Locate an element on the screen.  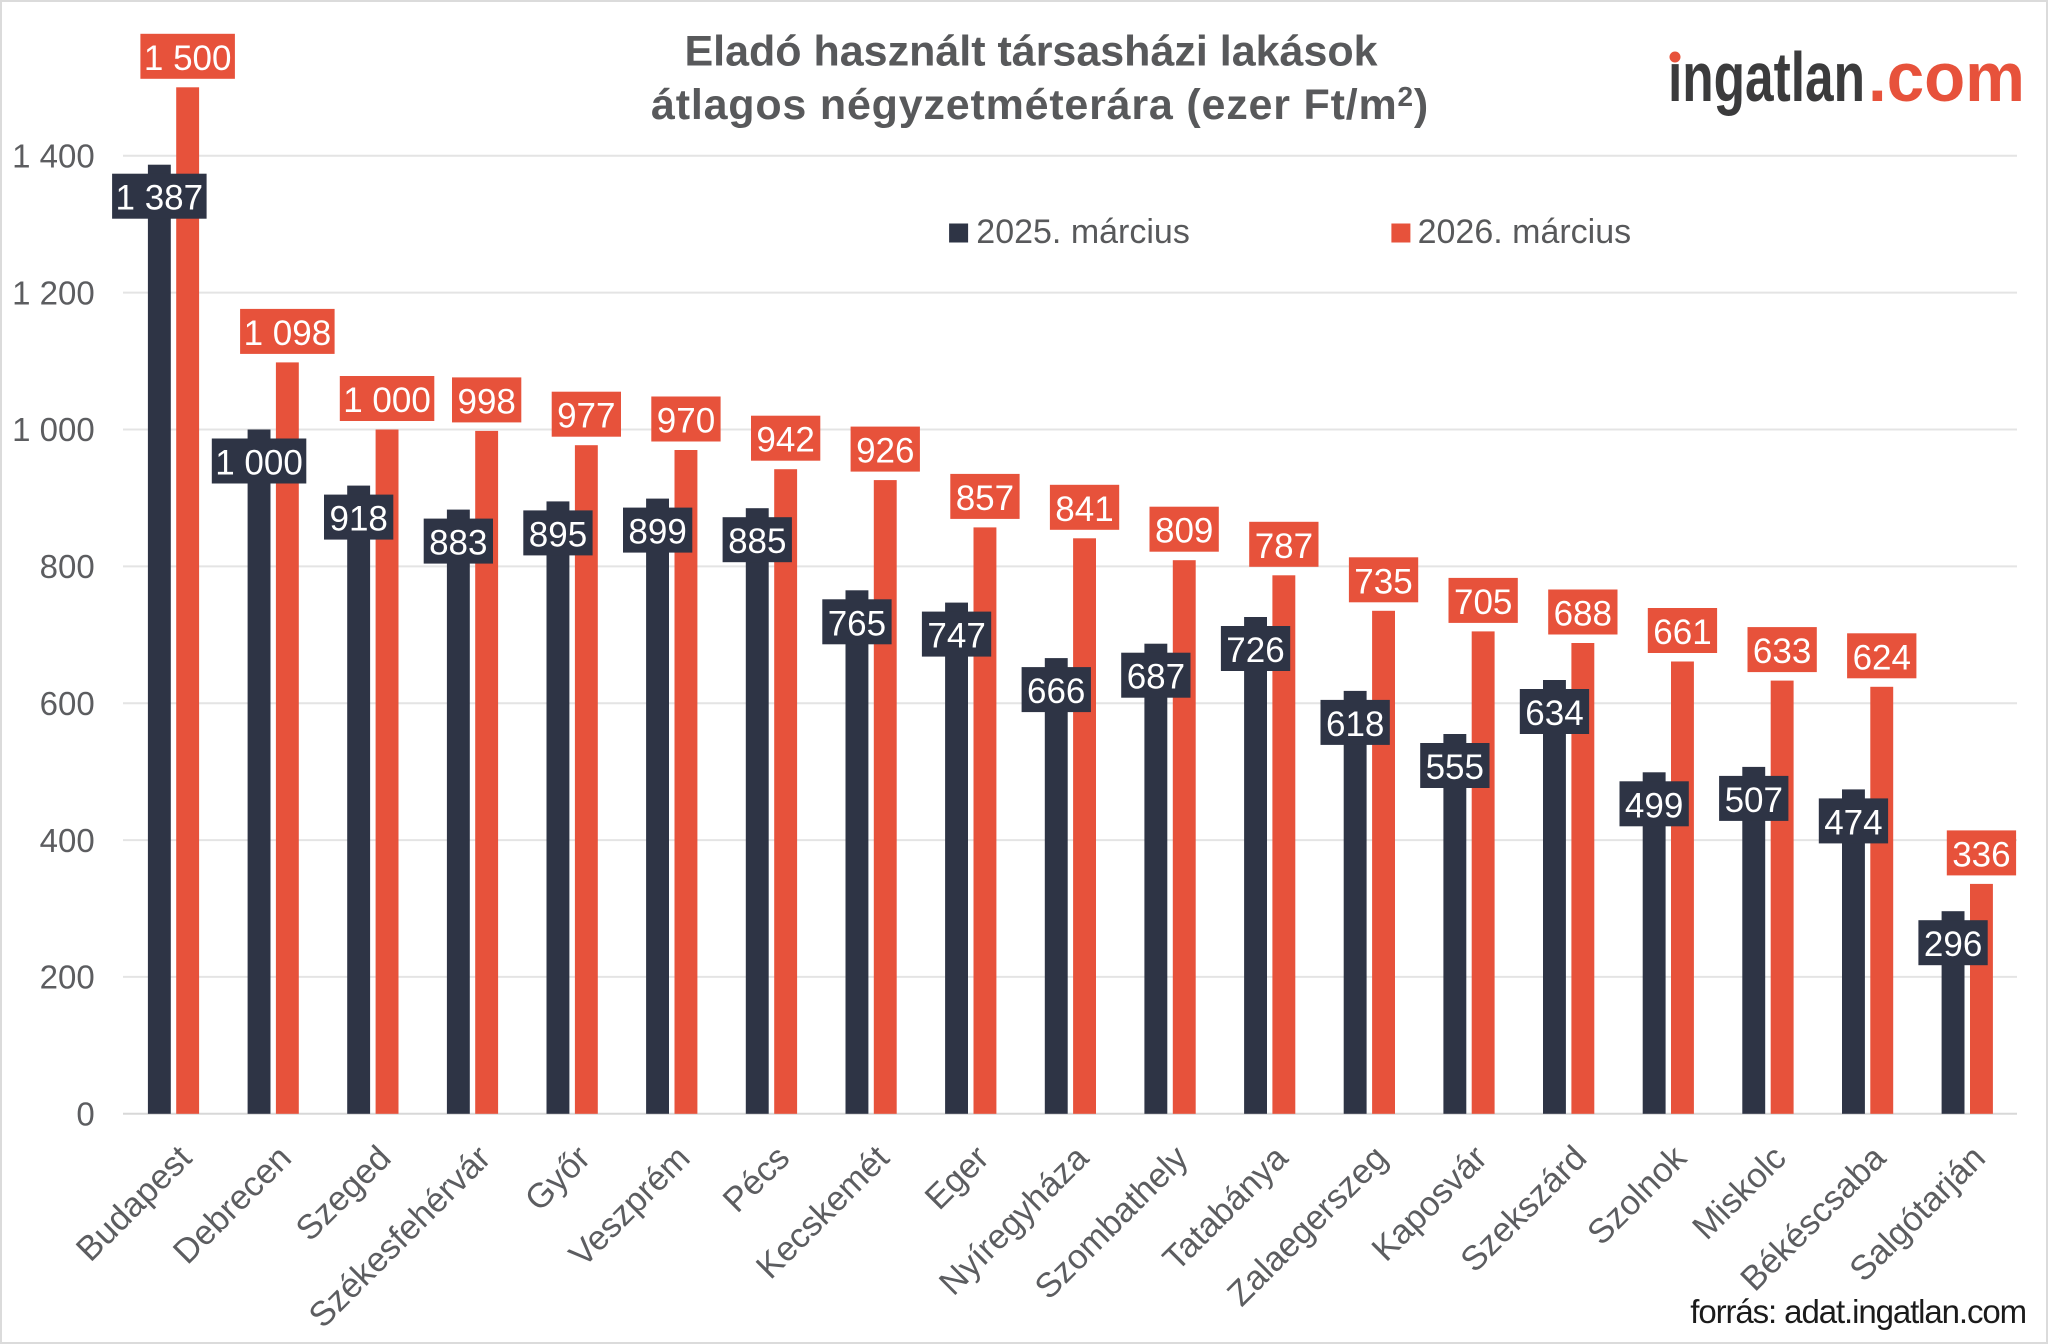
svg-text: 998 is located at coordinates (486, 401).